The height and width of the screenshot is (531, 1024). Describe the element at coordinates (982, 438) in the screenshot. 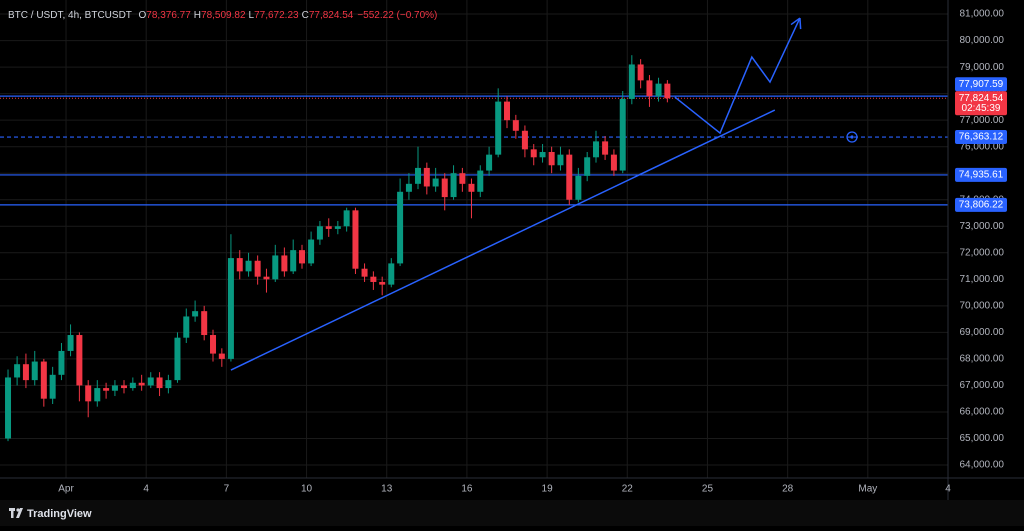

I see `y-tick-label: 65,000.00` at that location.